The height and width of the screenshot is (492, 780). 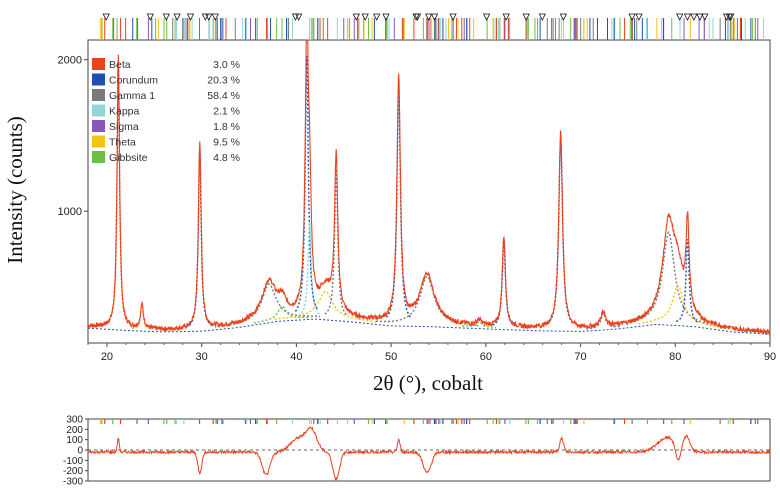 I want to click on residual-y-tick-label: 0, so click(x=80, y=451).